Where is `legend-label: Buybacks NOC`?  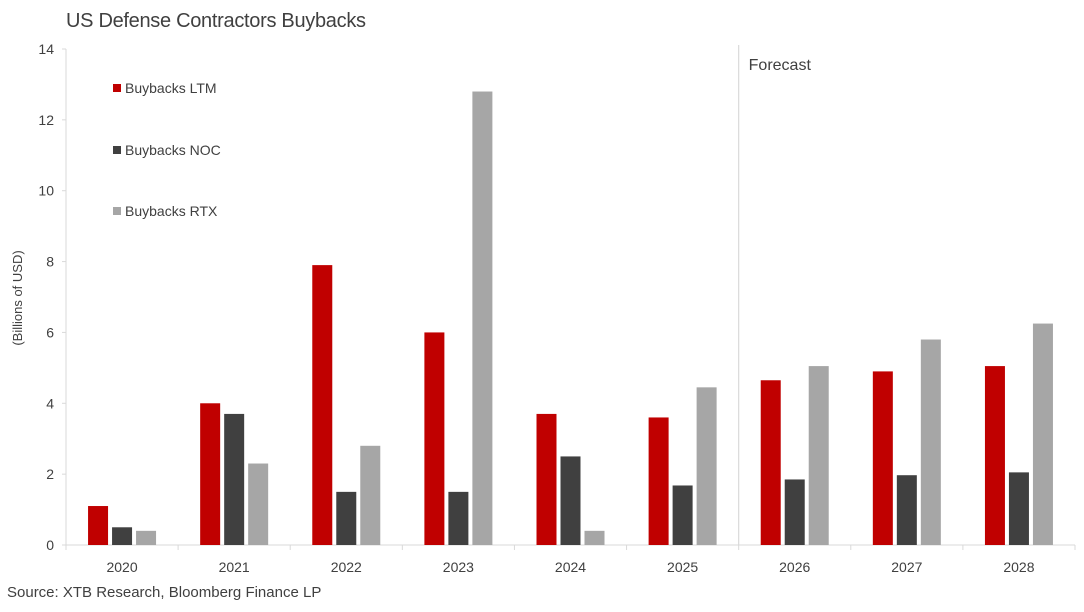
legend-label: Buybacks NOC is located at coordinates (173, 150).